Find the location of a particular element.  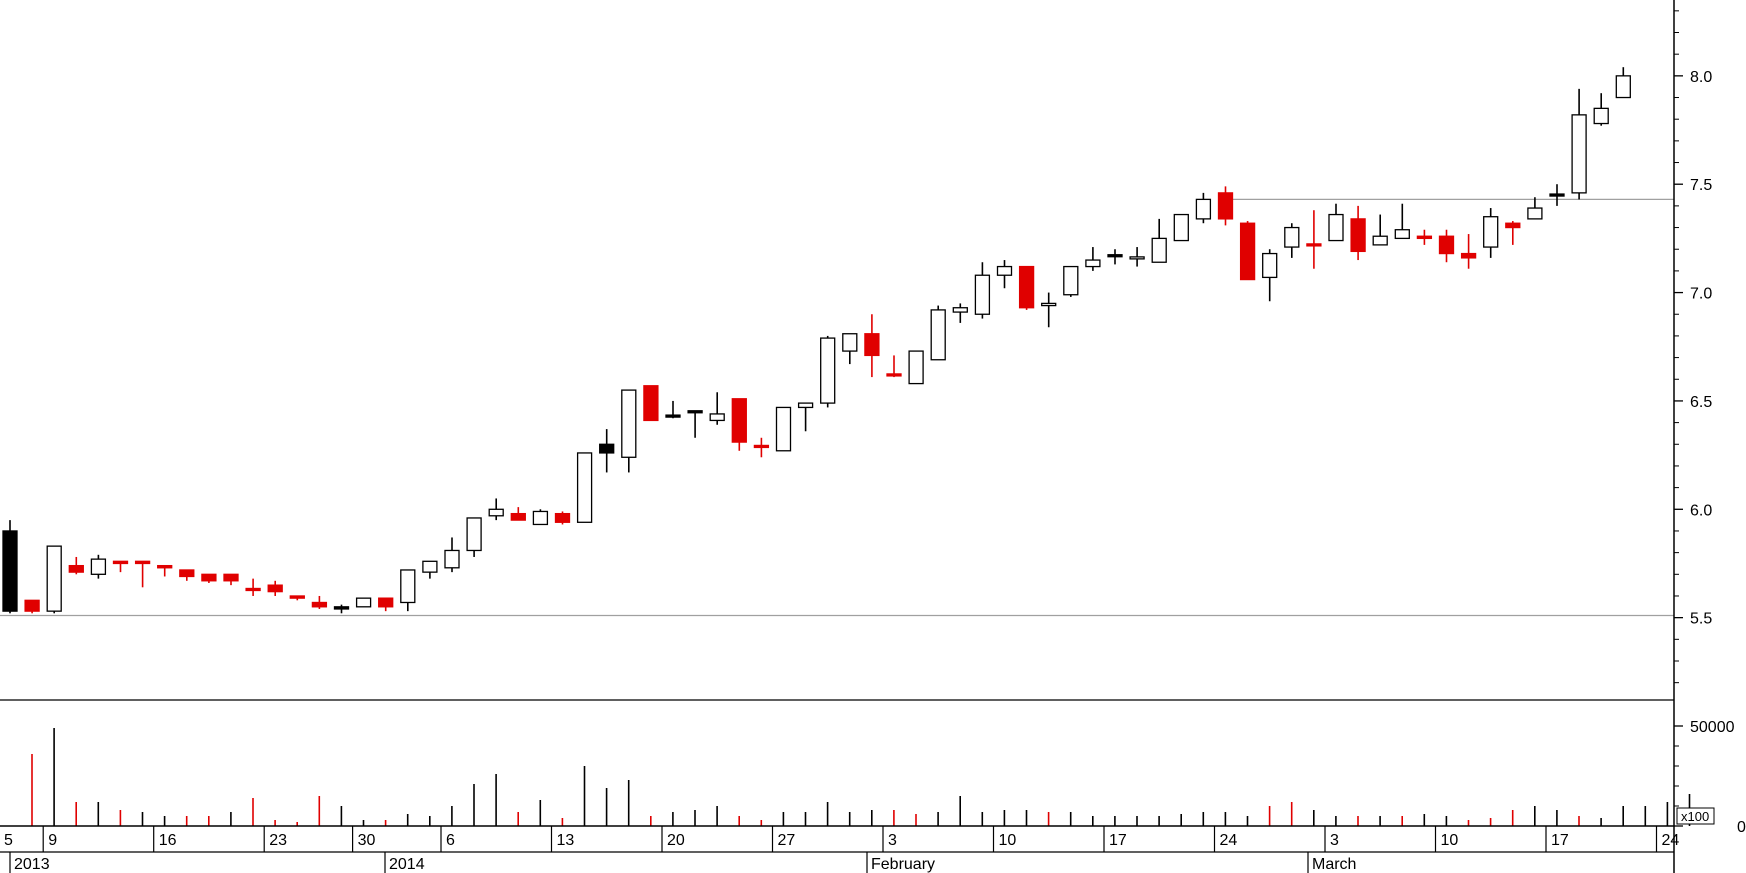

period-label: February is located at coordinates (903, 864).